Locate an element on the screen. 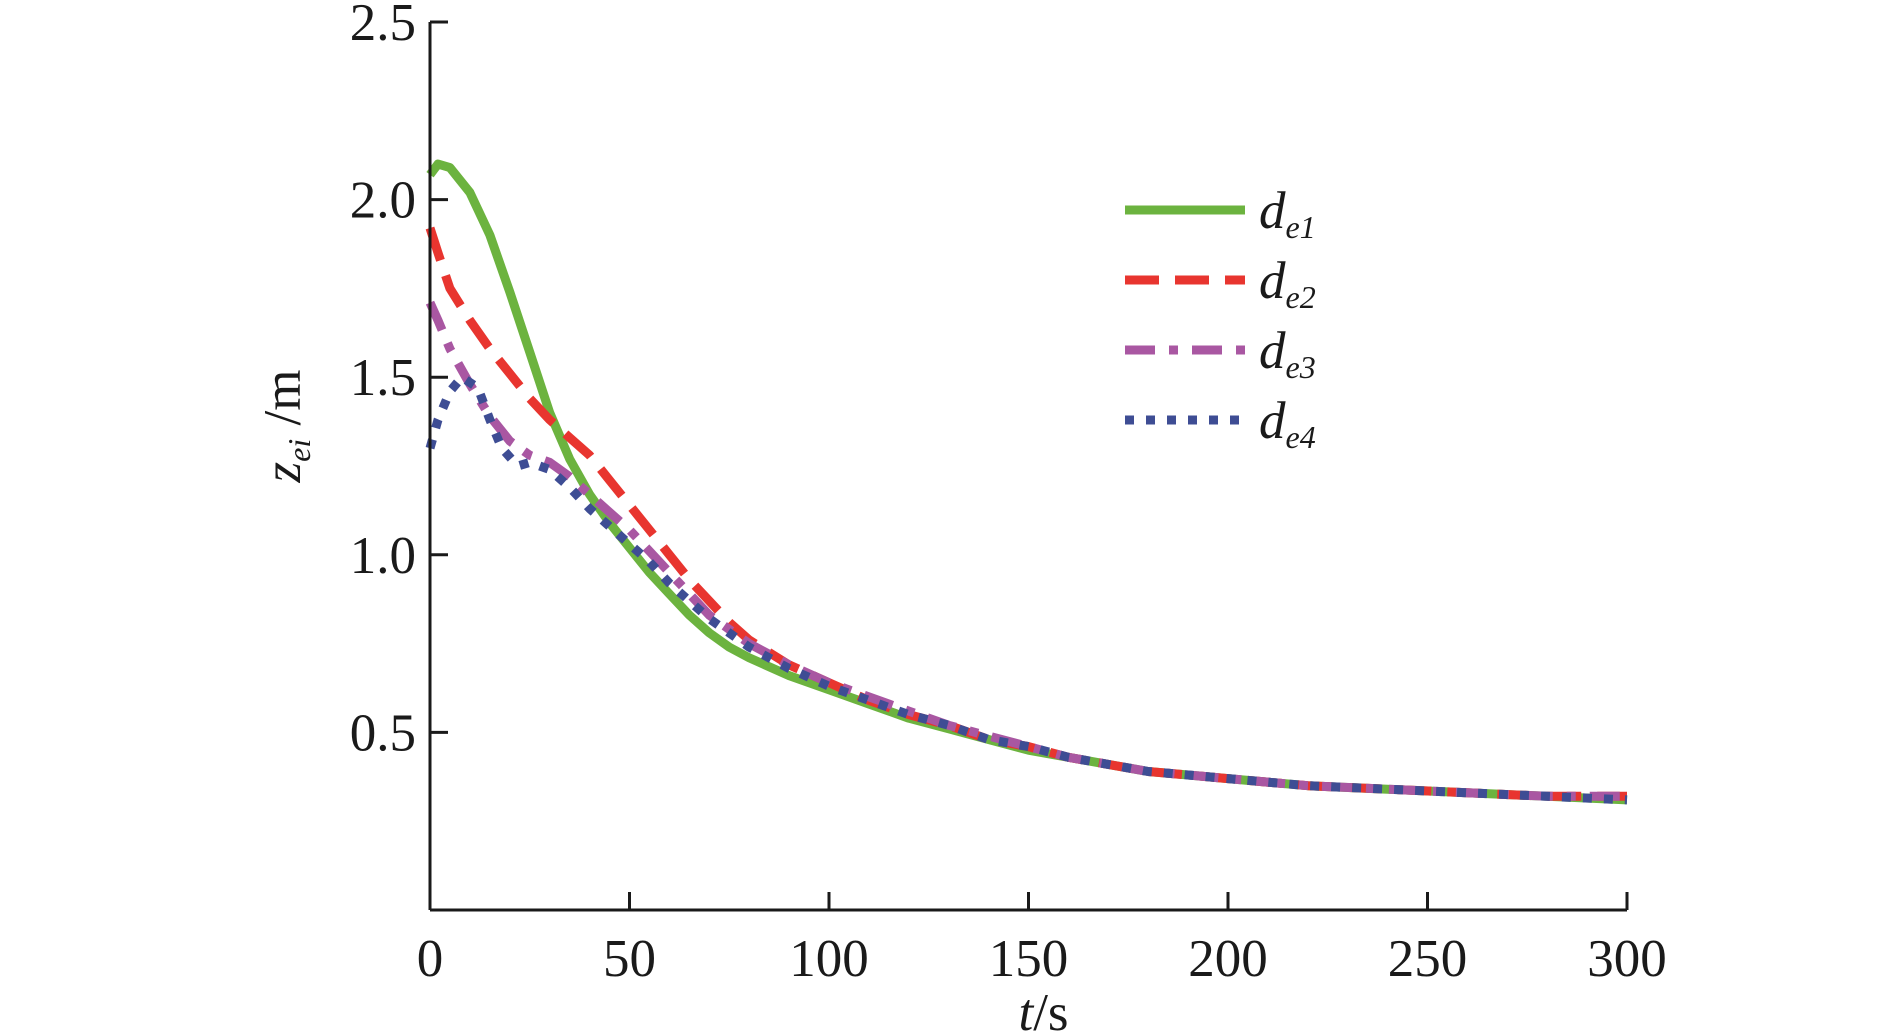  x-tick-label: 200 is located at coordinates (1228, 959).